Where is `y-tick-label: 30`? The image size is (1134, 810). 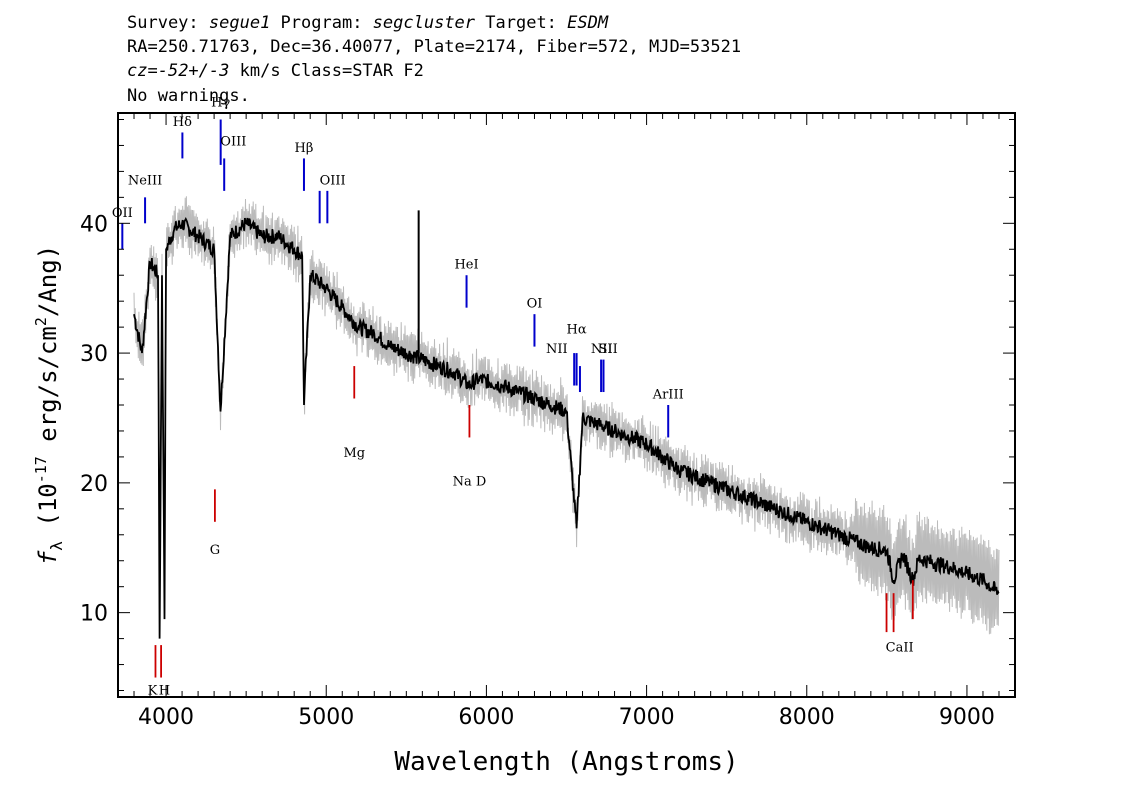 y-tick-label: 30 is located at coordinates (94, 354).